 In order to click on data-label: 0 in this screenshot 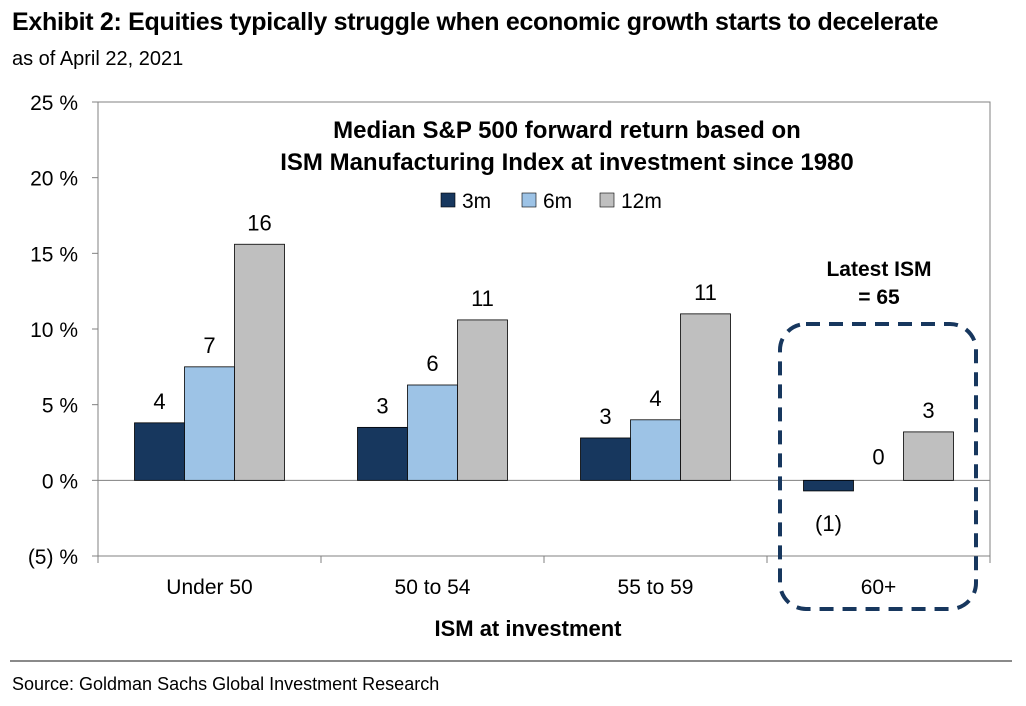, I will do `click(878, 456)`.